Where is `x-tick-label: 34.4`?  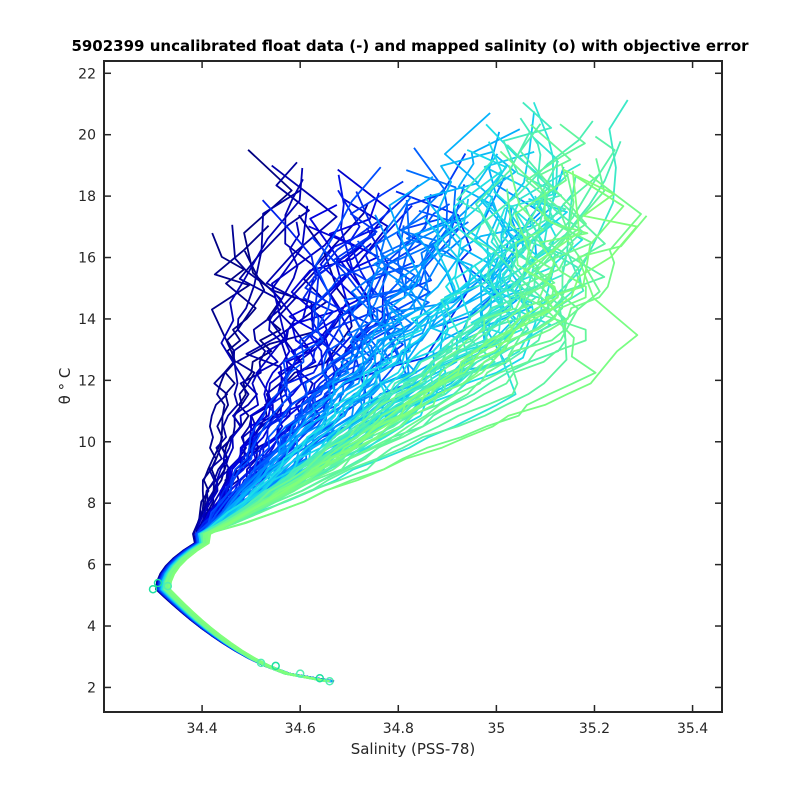 x-tick-label: 34.4 is located at coordinates (202, 729).